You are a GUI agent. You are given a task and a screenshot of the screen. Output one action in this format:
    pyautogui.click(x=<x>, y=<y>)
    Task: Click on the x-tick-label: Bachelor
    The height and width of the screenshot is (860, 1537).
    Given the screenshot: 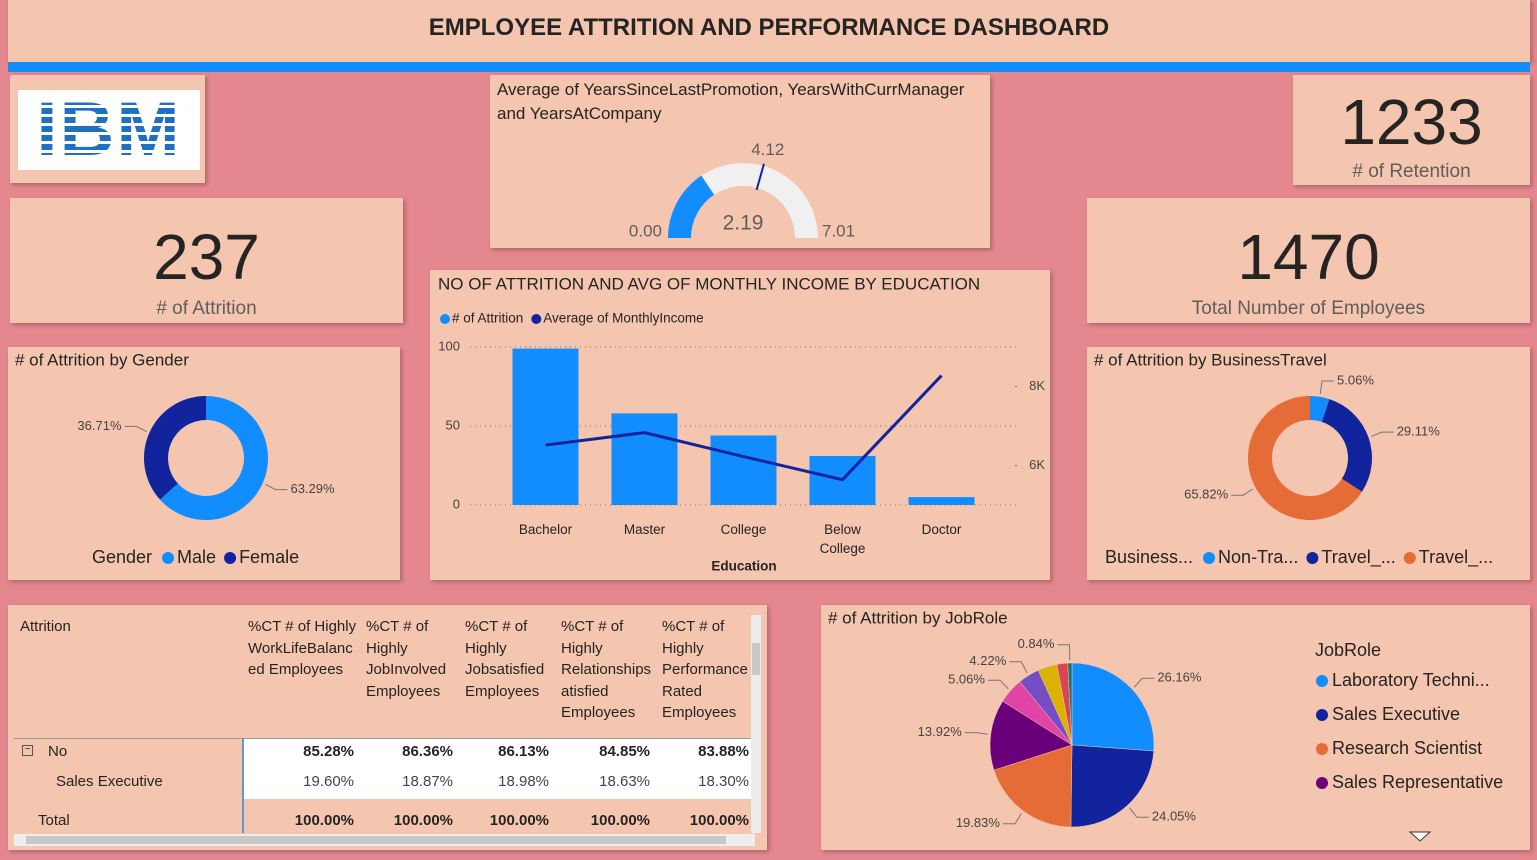 What is the action you would take?
    pyautogui.click(x=545, y=529)
    